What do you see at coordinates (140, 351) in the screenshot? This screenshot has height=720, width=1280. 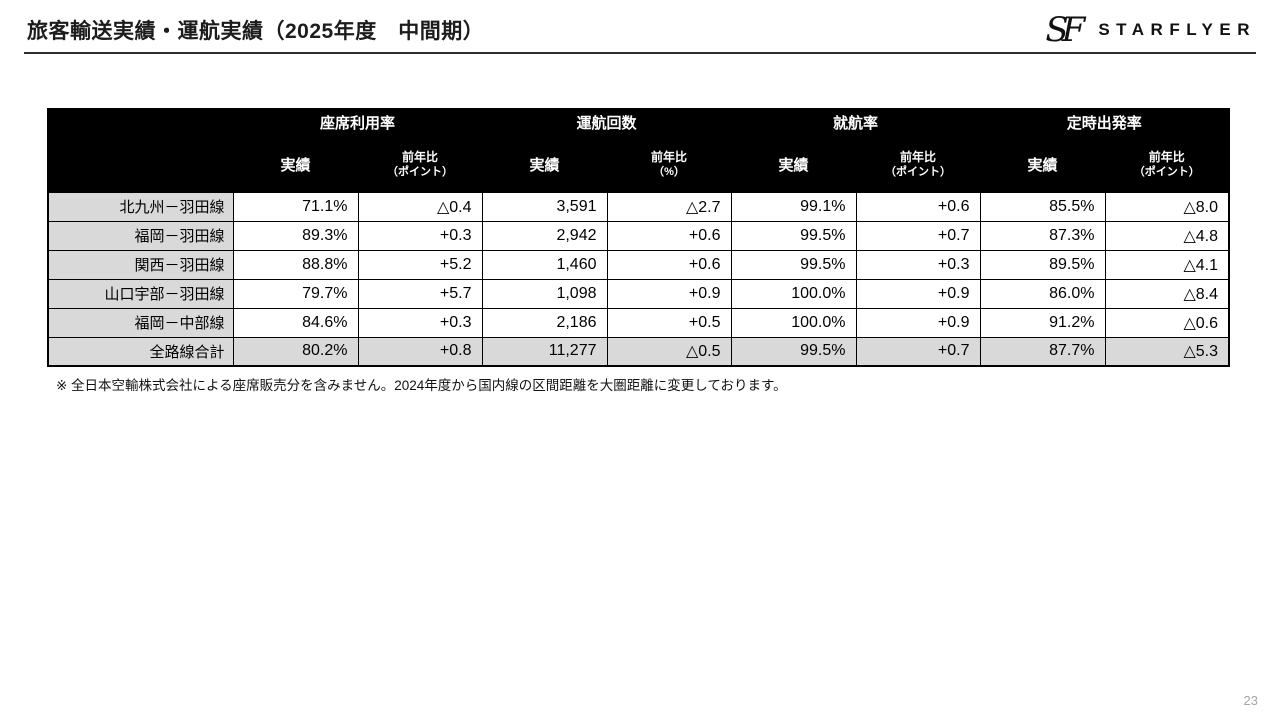 I see `route-label: 全路線合計` at bounding box center [140, 351].